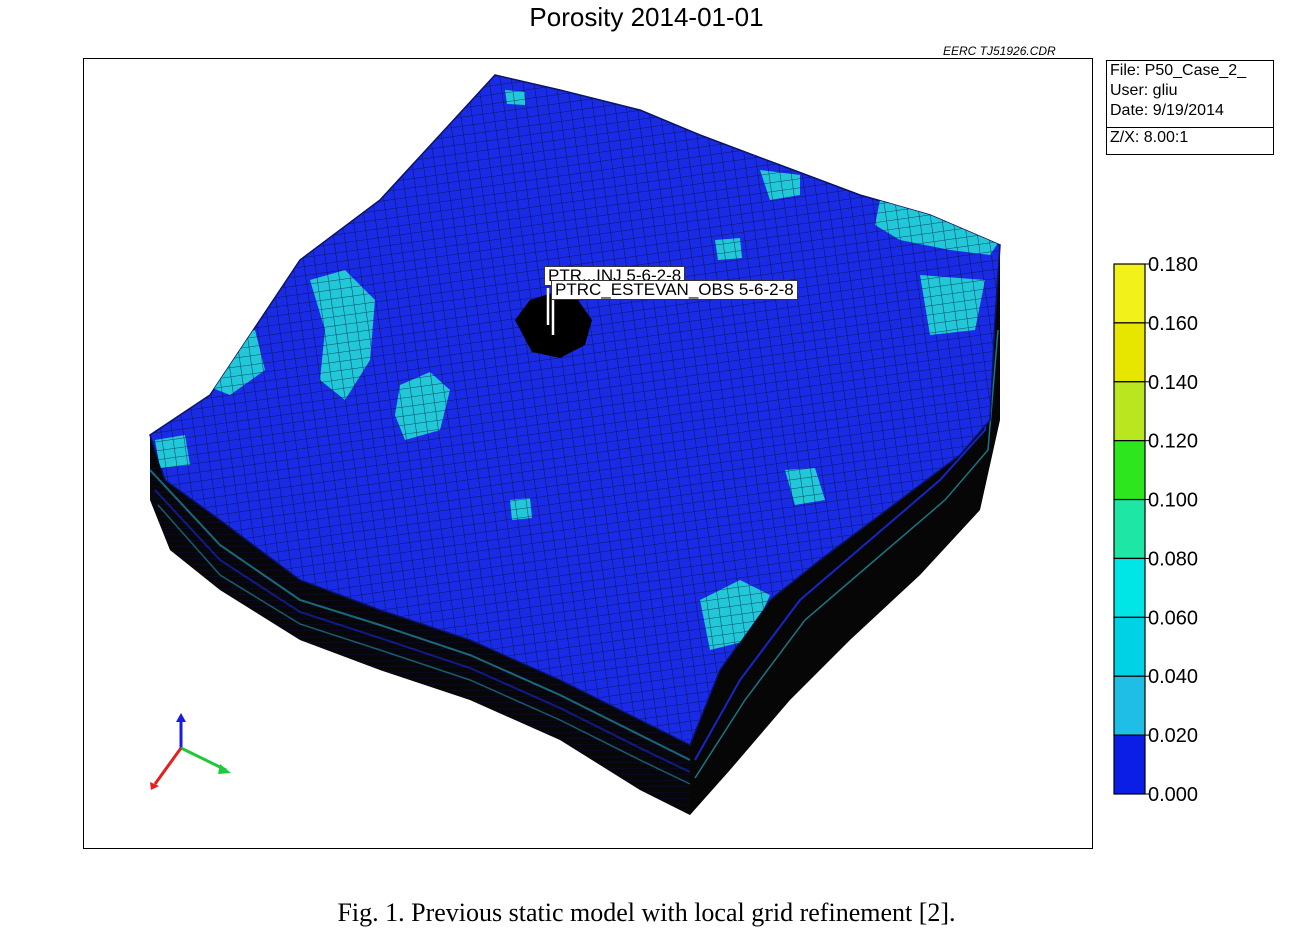 This screenshot has width=1293, height=939. I want to click on x-axis-line, so click(203, 759).